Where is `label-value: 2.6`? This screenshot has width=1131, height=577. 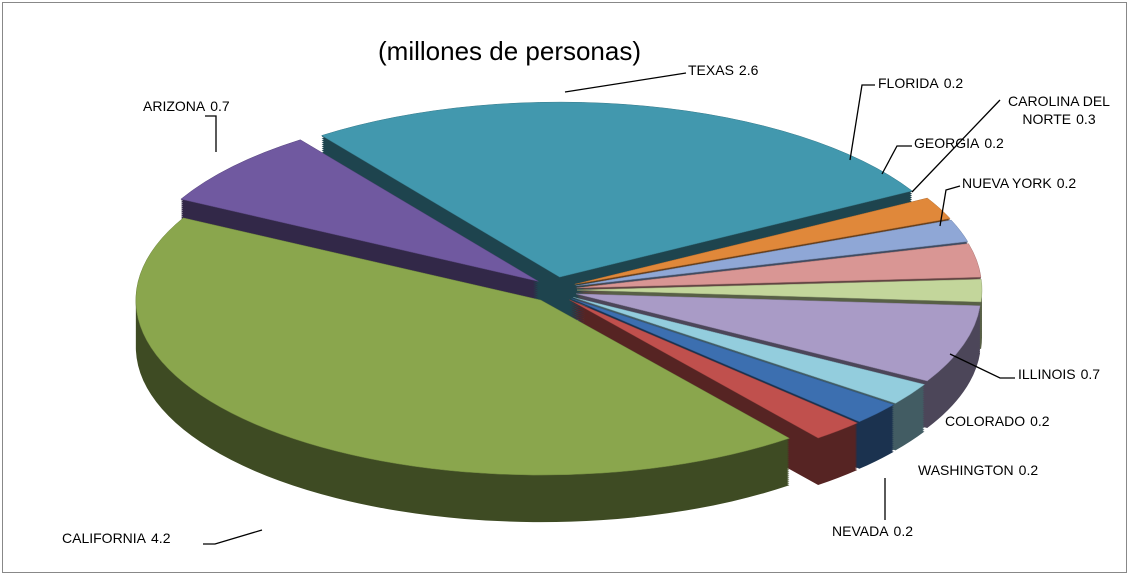 label-value: 2.6 is located at coordinates (748, 70).